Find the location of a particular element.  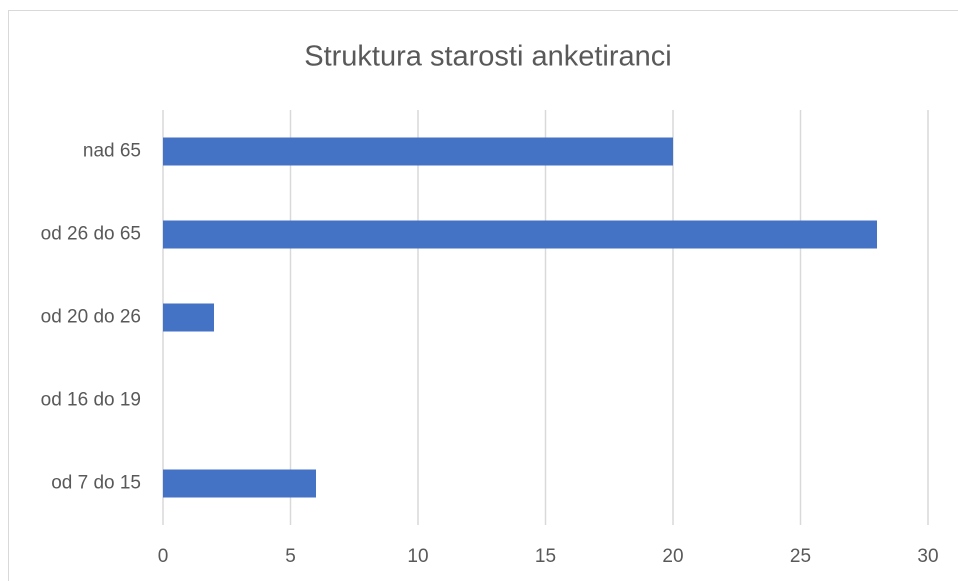

chart-title: Struktura starosti anketiranci is located at coordinates (487, 57).